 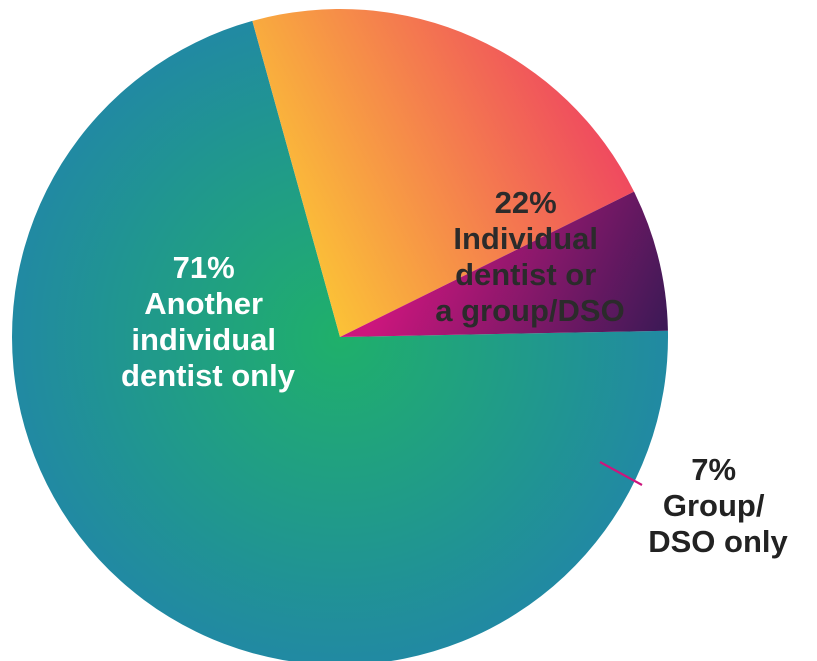 What do you see at coordinates (525, 274) in the screenshot?
I see `slice-label-line: dentist or` at bounding box center [525, 274].